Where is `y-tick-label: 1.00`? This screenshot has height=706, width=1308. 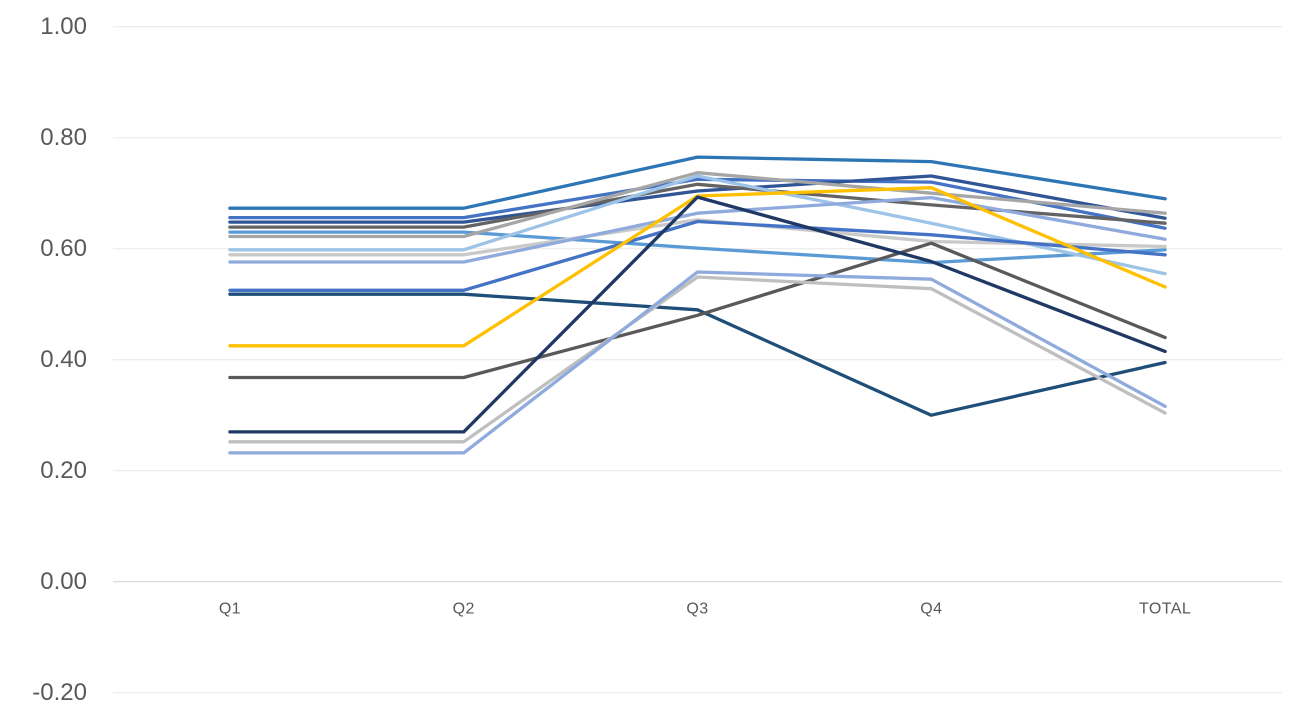
y-tick-label: 1.00 is located at coordinates (63, 26).